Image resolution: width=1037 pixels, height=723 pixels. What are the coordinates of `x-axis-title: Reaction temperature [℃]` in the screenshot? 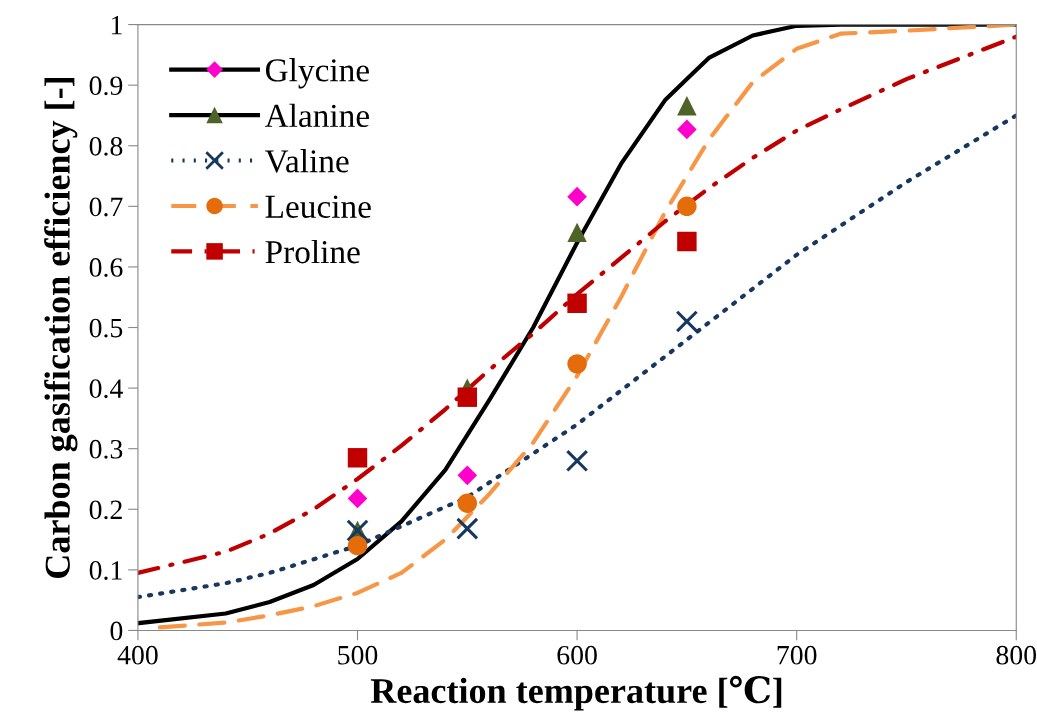 It's located at (576, 693).